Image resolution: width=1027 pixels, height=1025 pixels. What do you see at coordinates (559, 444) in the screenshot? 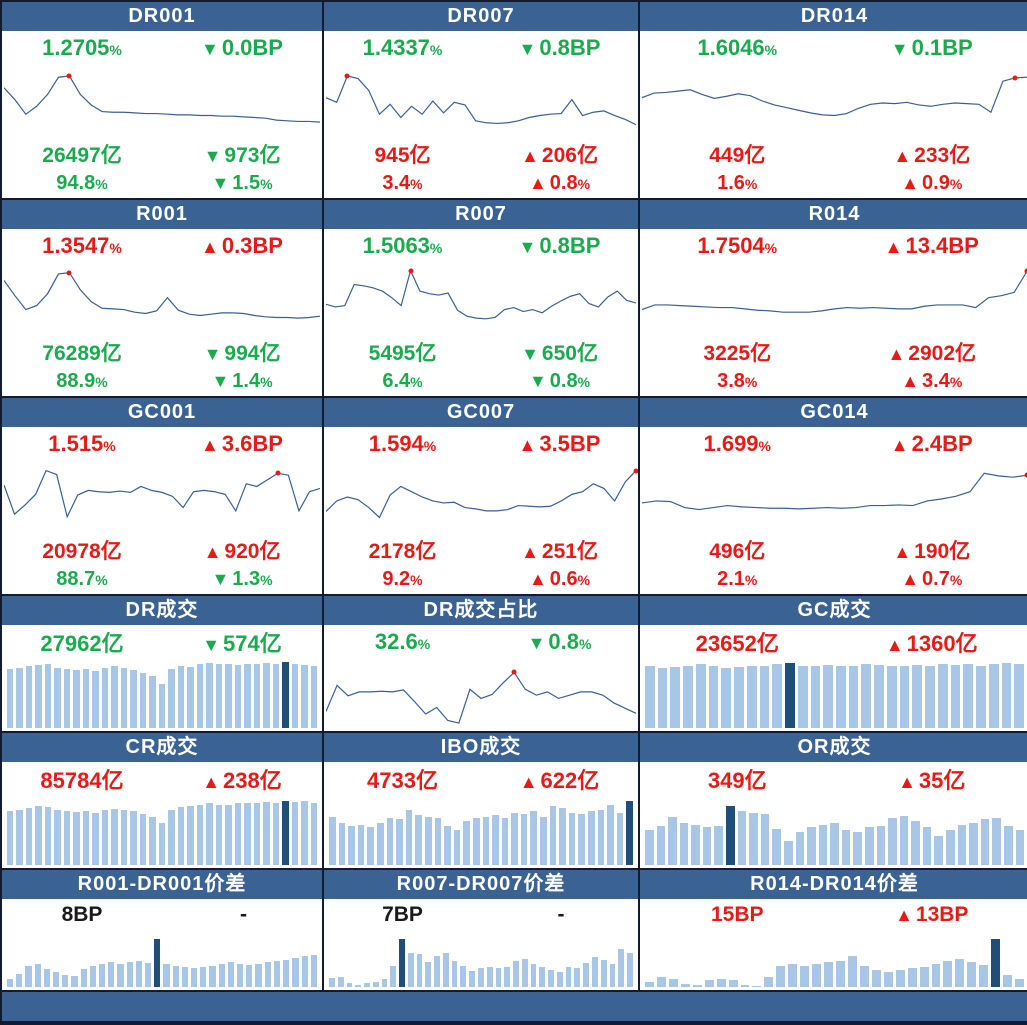
I see `rate-change: ▲ 3.5BP` at bounding box center [559, 444].